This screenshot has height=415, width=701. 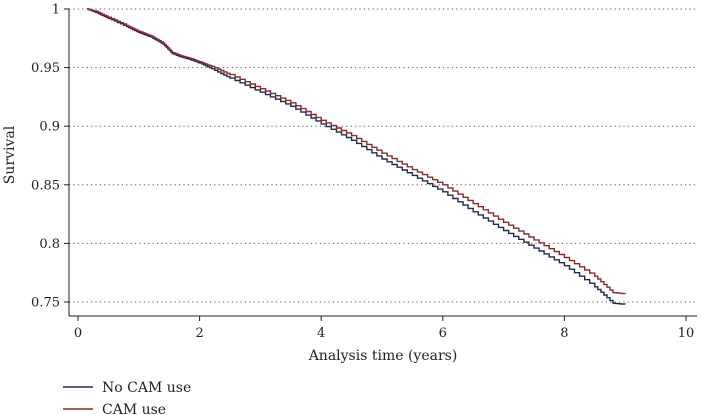 What do you see at coordinates (45, 185) in the screenshot?
I see `y-tick-label: 0.85` at bounding box center [45, 185].